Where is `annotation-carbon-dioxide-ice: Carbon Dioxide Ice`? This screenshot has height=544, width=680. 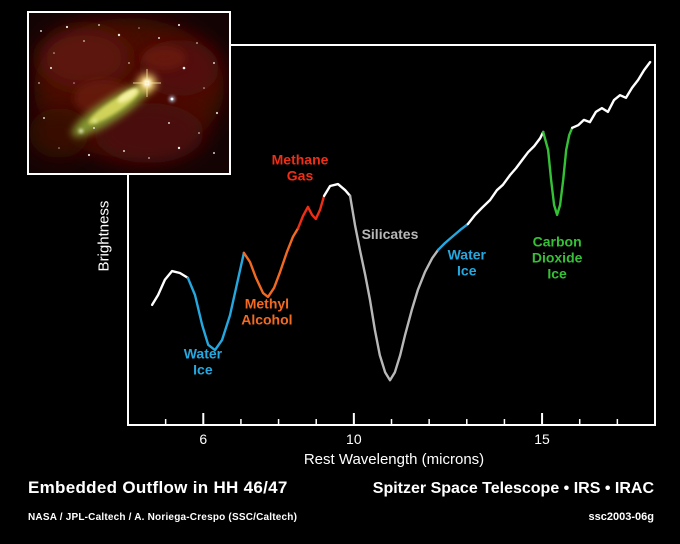 annotation-carbon-dioxide-ice: Carbon Dioxide Ice is located at coordinates (557, 257).